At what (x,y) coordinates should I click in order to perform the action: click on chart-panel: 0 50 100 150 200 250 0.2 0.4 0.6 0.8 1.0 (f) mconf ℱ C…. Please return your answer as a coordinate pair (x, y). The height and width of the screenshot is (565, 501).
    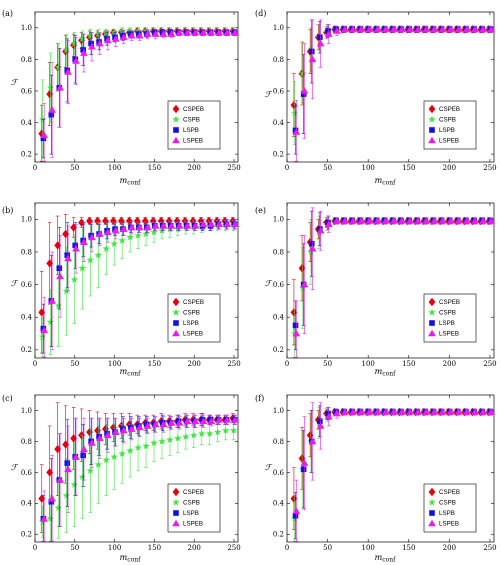
    Looking at the image, I should click on (376, 479).